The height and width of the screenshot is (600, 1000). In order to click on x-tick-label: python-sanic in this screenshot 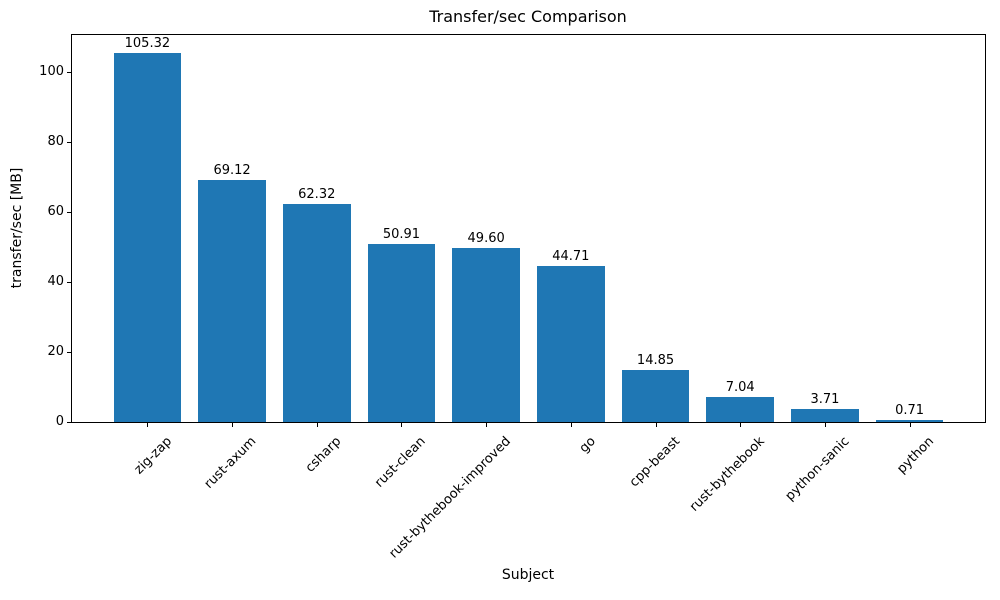, I will do `click(817, 469)`.